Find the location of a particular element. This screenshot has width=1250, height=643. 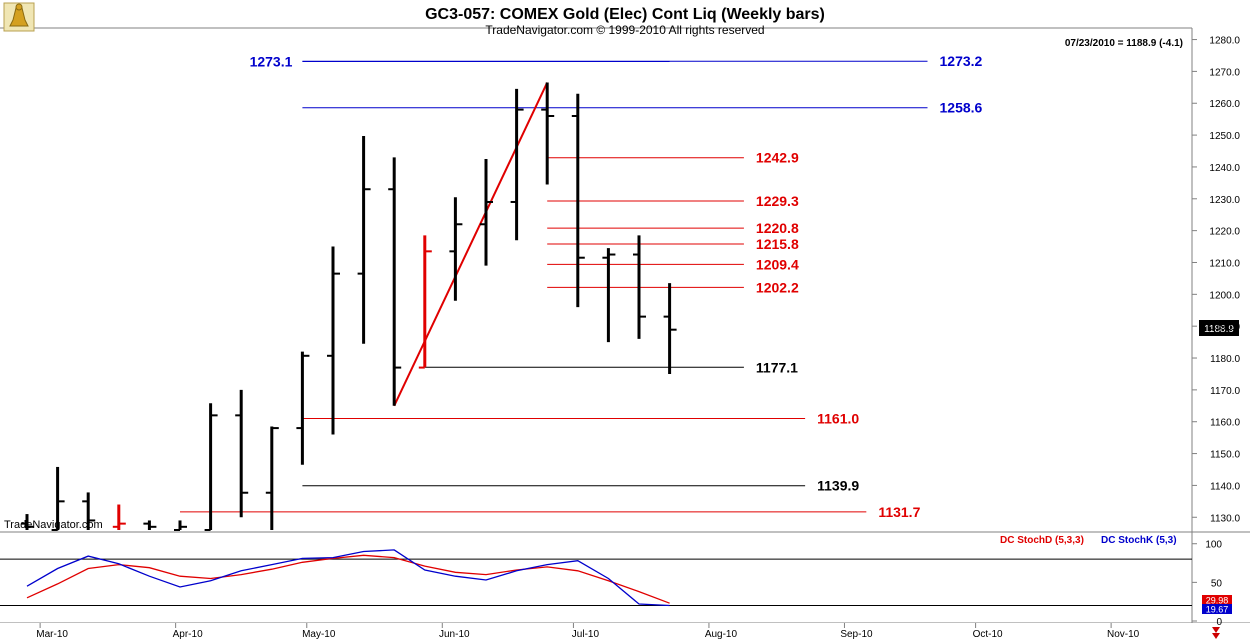

scroll-right-icon is located at coordinates (1216, 633).